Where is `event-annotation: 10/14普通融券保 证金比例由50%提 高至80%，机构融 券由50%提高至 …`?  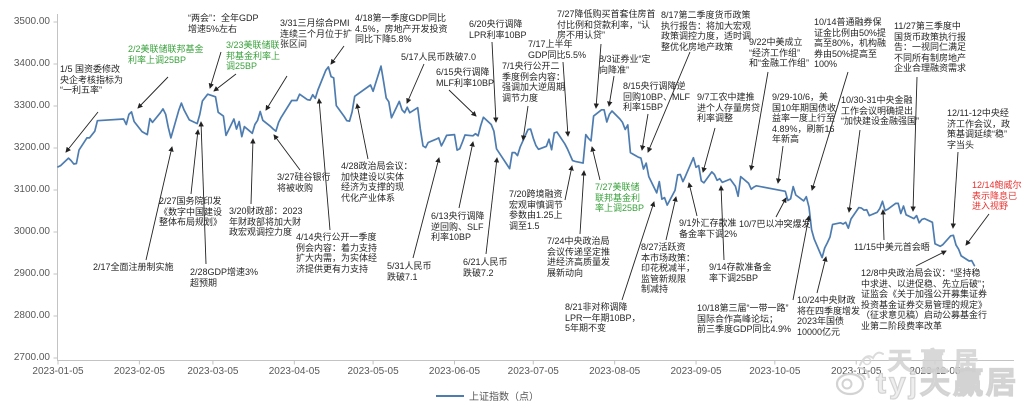
event-annotation: 10/14普通融券保 证金比例由50%提 高至80%，机构融 券由50%提高至 … is located at coordinates (850, 43).